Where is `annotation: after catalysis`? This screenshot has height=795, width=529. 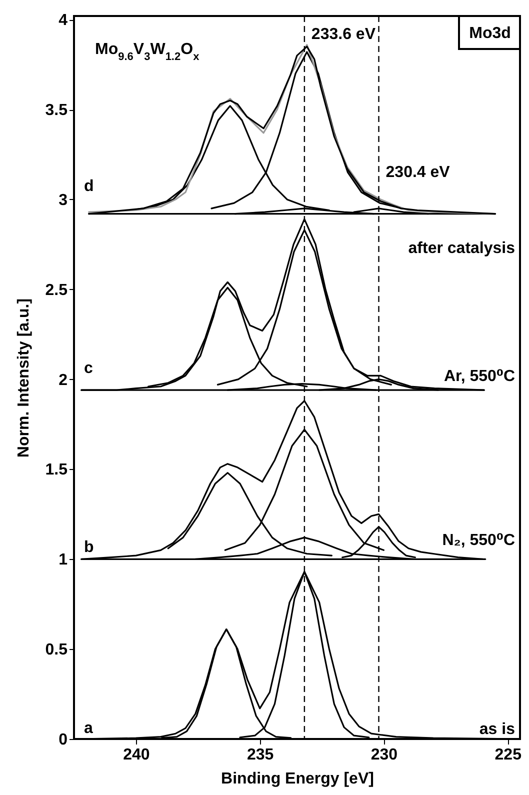
annotation: after catalysis is located at coordinates (462, 248).